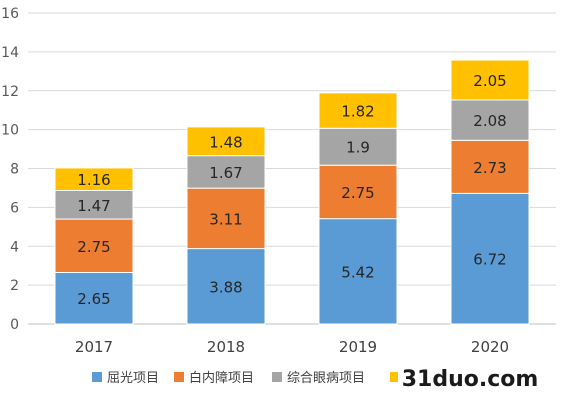 This screenshot has width=562, height=407. I want to click on legend-item: 综合眼病项目, so click(318, 378).